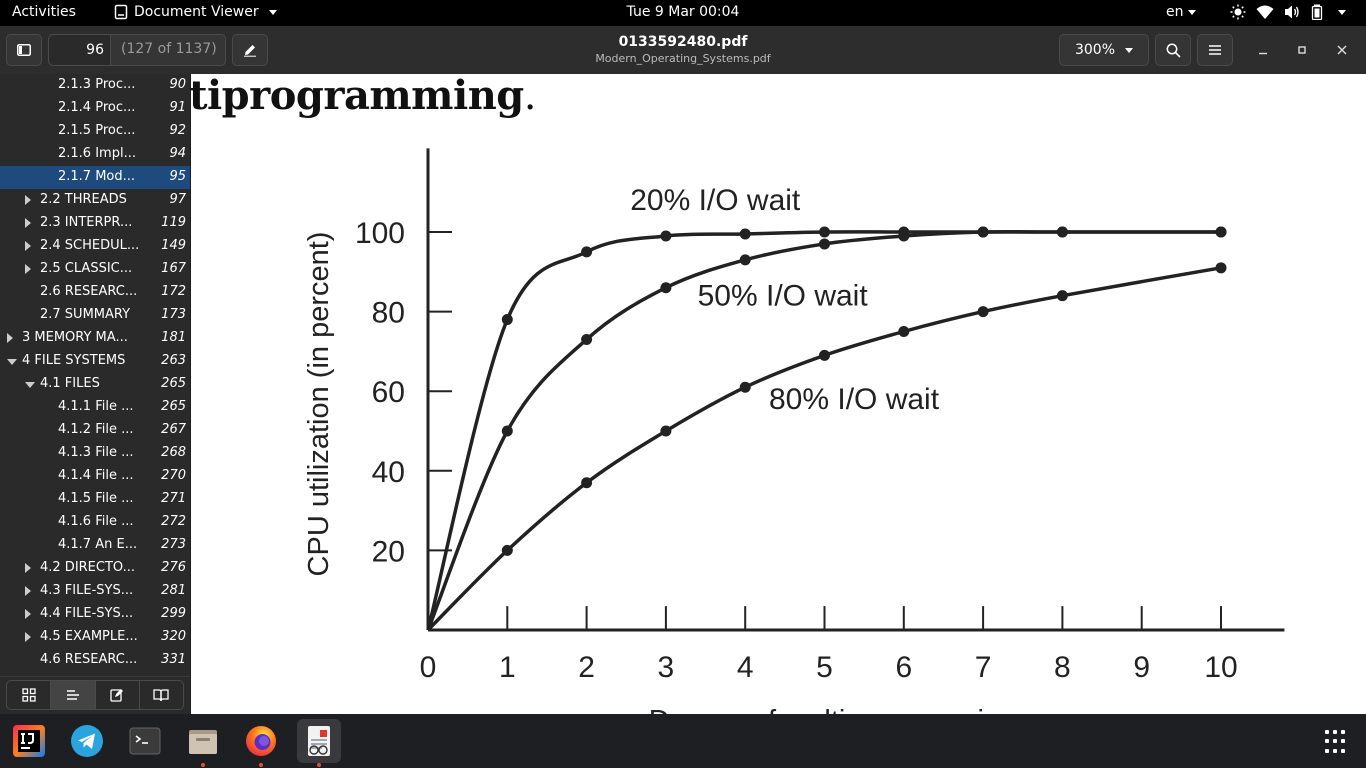  What do you see at coordinates (95, 338) in the screenshot?
I see `outline-item: 3 MEMORY MA... 181` at bounding box center [95, 338].